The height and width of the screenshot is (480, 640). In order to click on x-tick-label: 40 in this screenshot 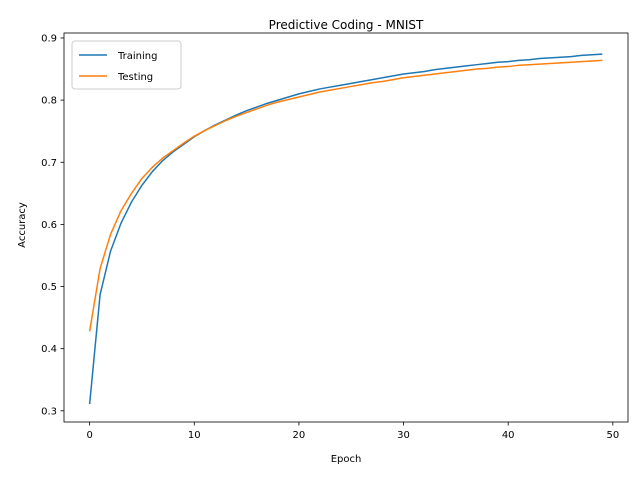, I will do `click(508, 435)`.